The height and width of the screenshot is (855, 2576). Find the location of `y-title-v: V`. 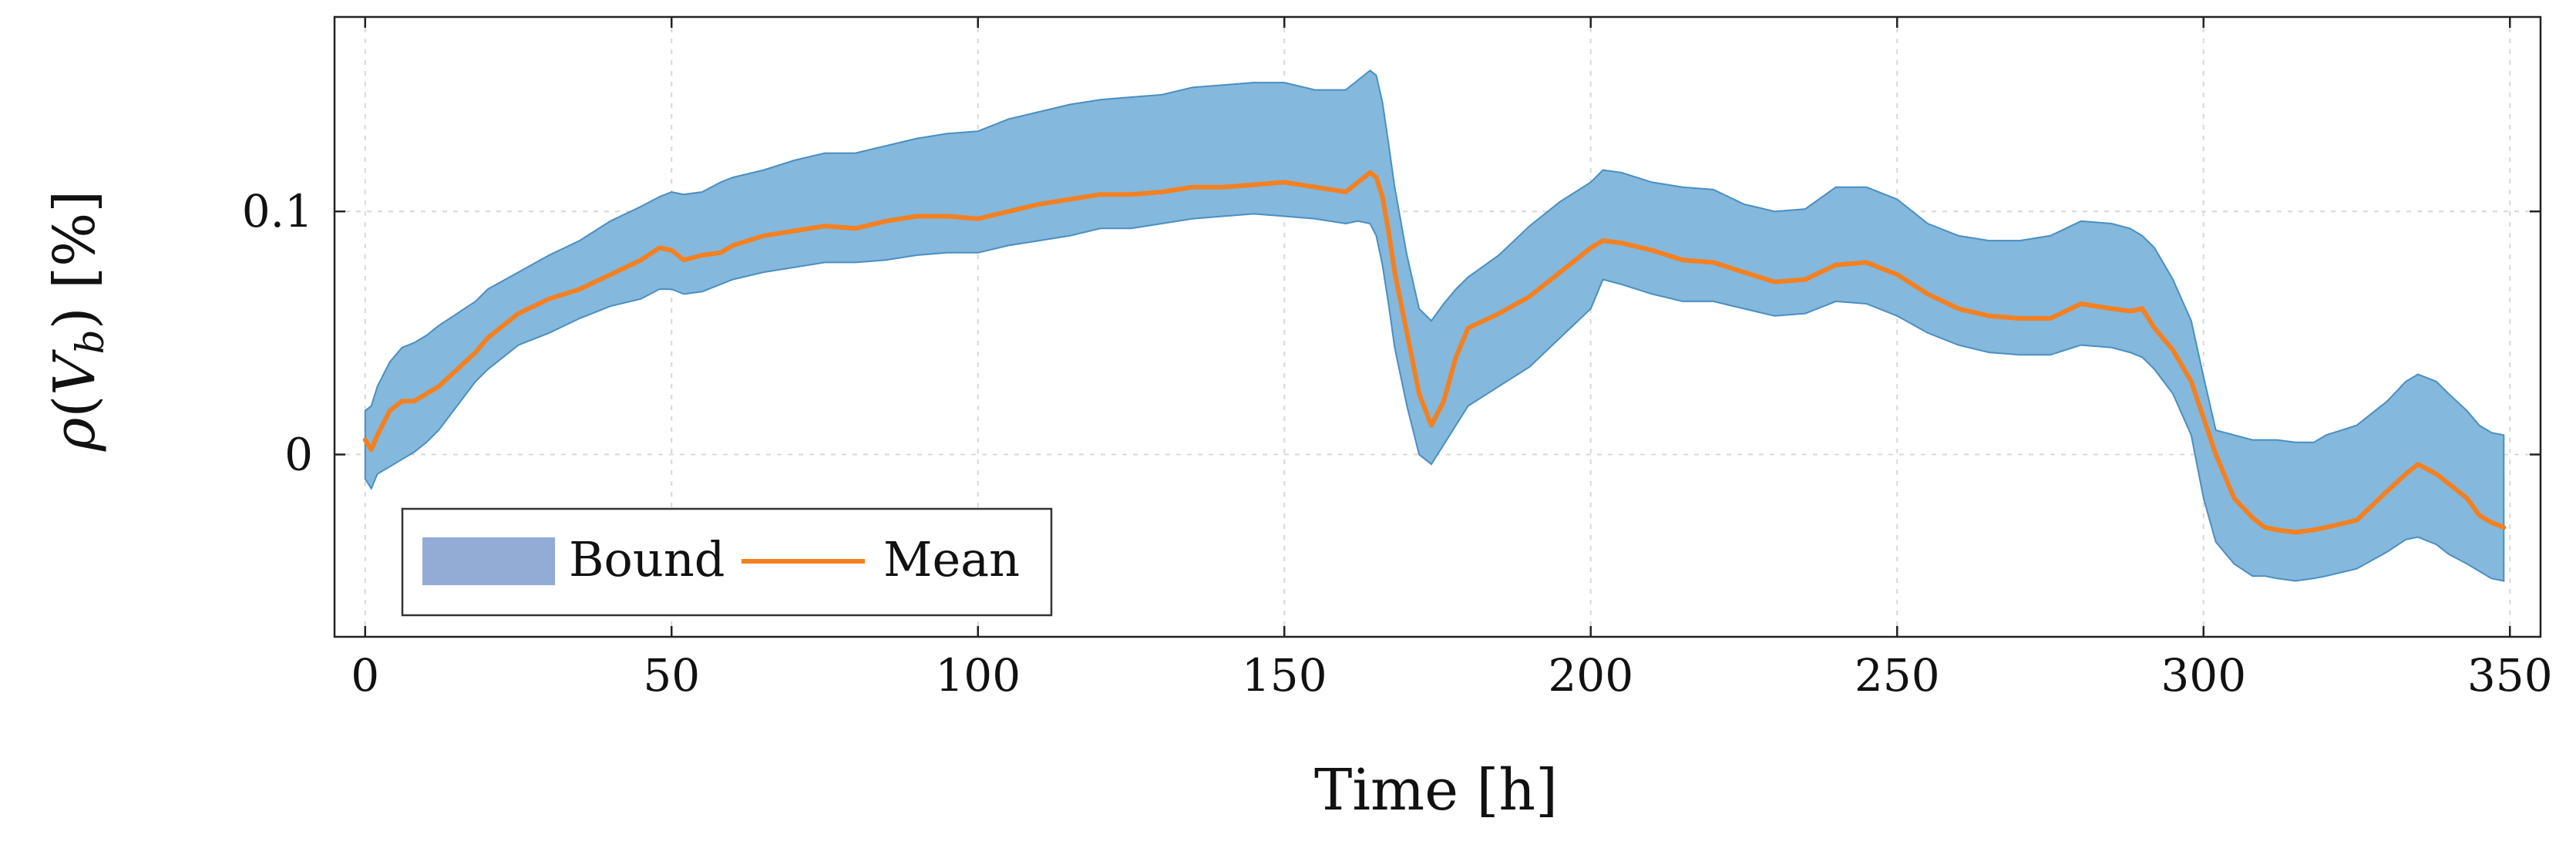

y-title-v: V is located at coordinates (75, 372).